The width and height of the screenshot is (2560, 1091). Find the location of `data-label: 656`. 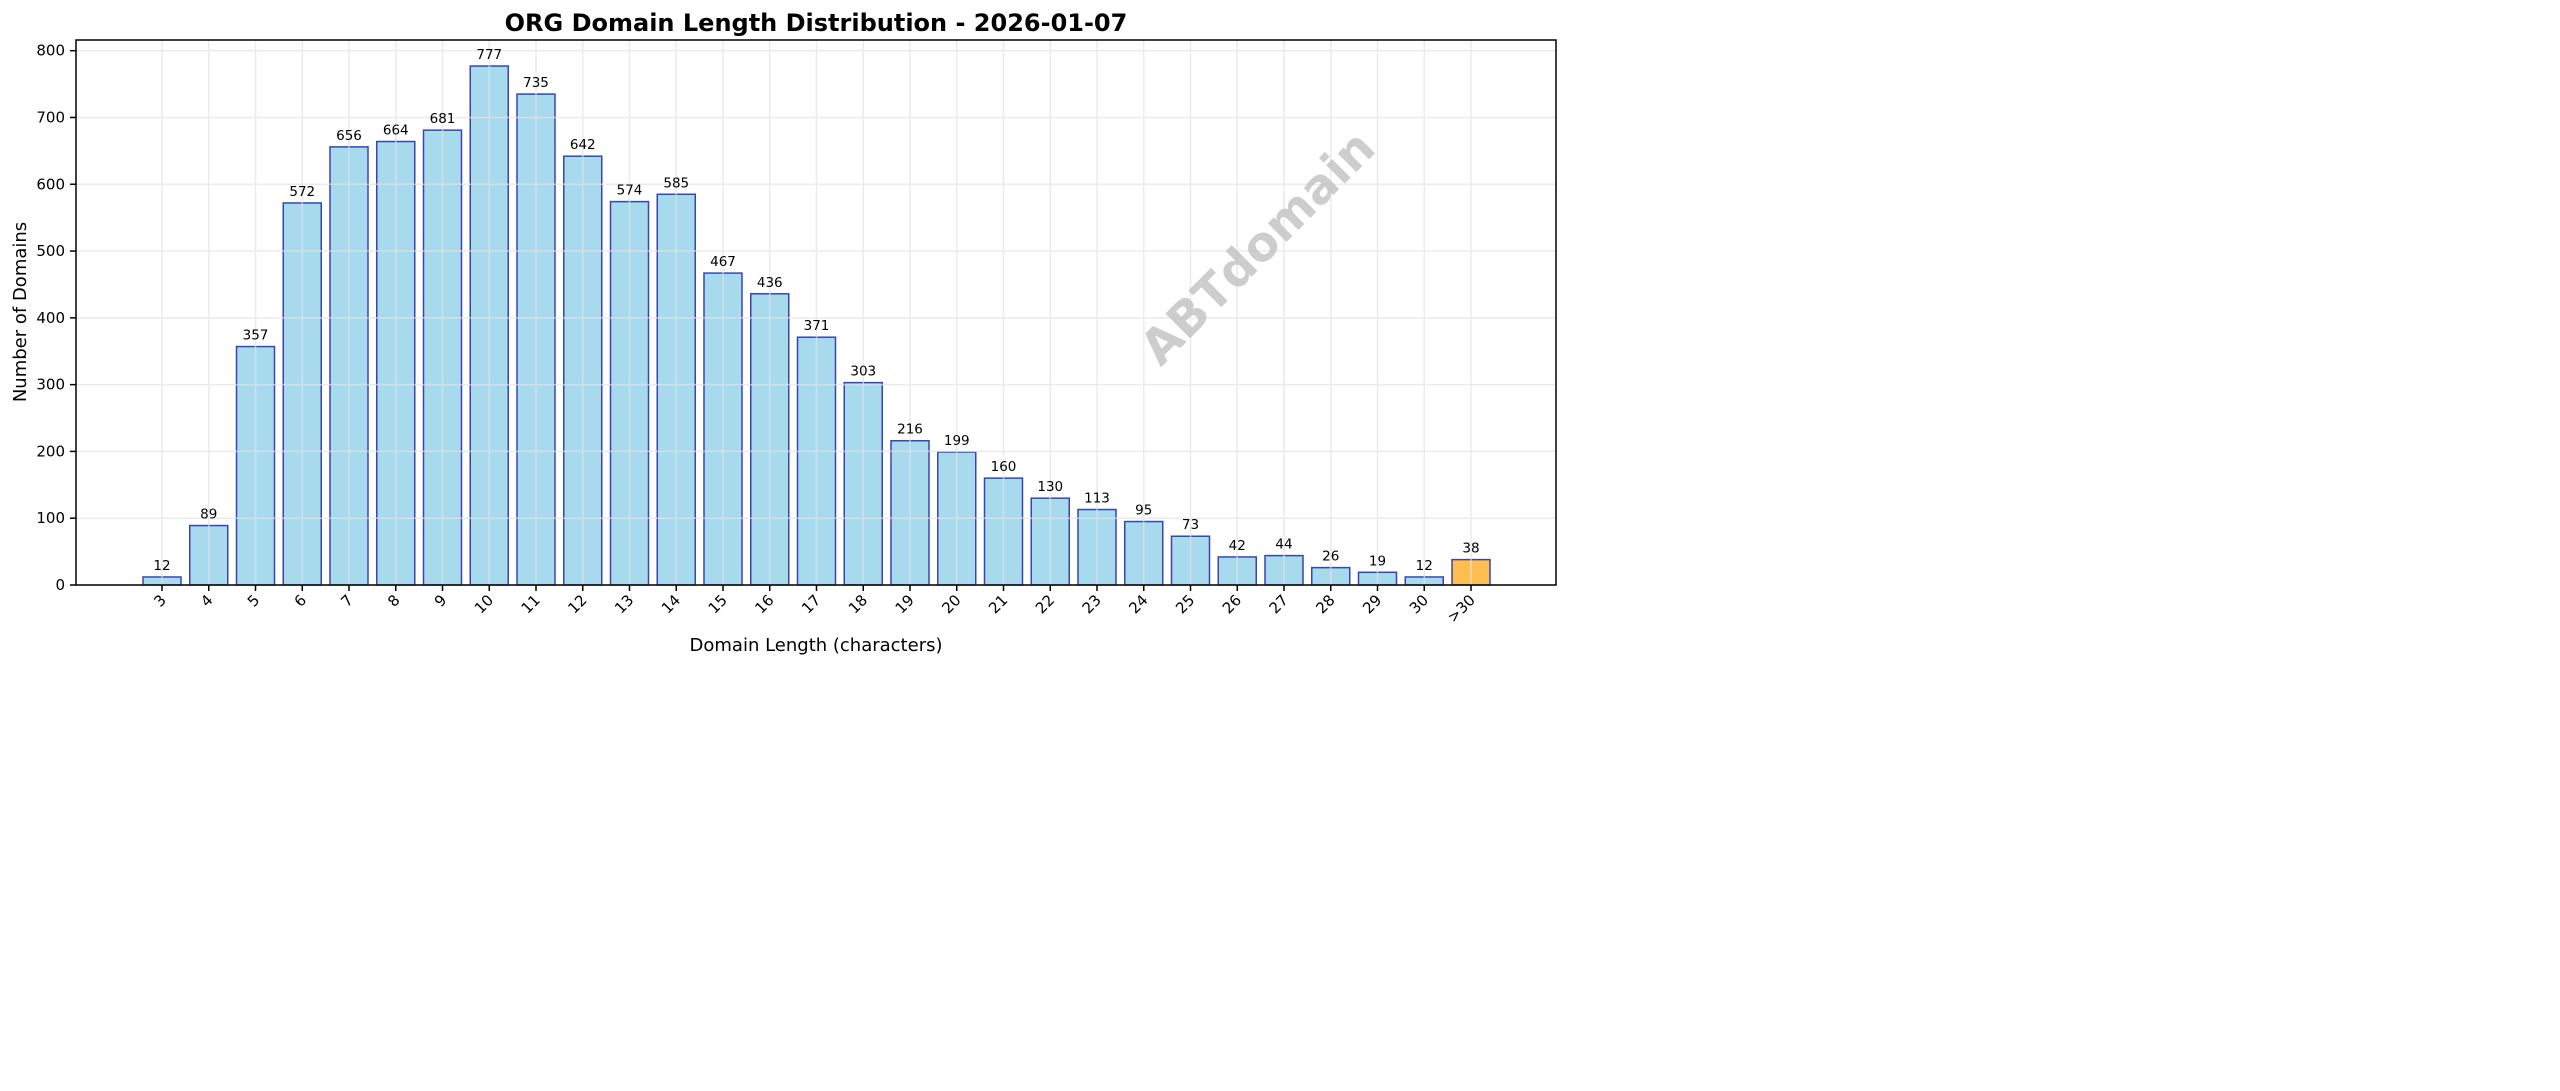

data-label: 656 is located at coordinates (349, 136).